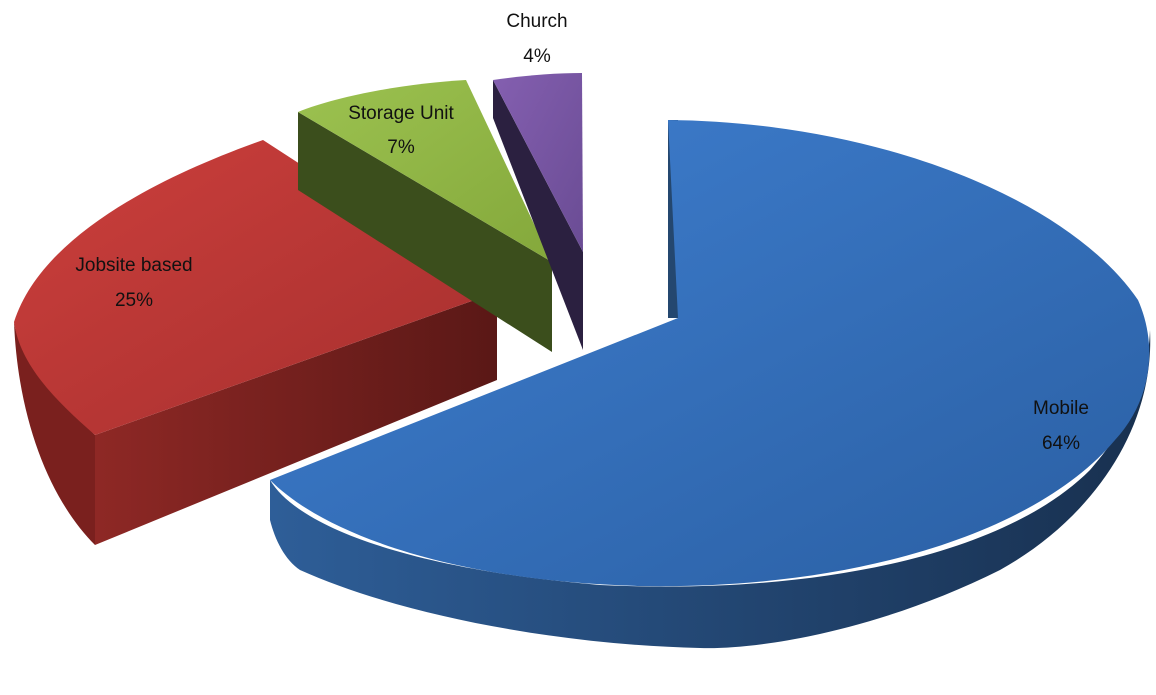 The width and height of the screenshot is (1156, 695). I want to click on label-church-value: 4%, so click(537, 56).